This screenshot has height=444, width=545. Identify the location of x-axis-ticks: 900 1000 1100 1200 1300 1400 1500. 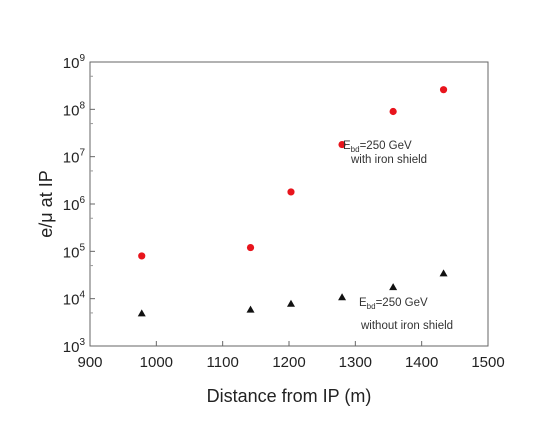
(291, 356).